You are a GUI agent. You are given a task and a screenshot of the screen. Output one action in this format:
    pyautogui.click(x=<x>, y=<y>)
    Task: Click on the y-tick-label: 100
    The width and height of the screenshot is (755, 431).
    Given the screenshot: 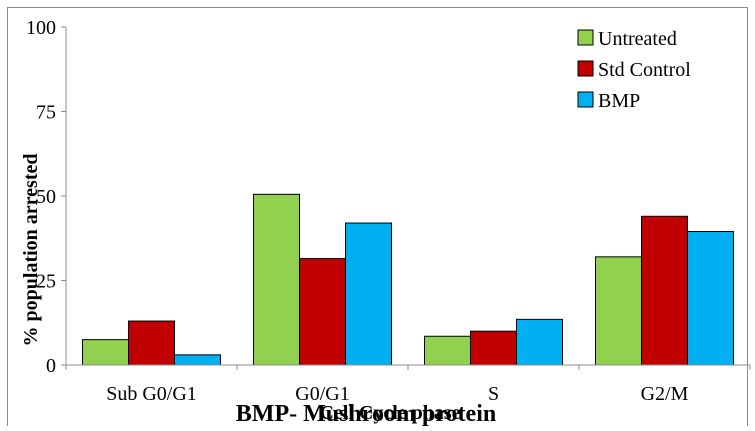 What is the action you would take?
    pyautogui.click(x=41, y=28)
    